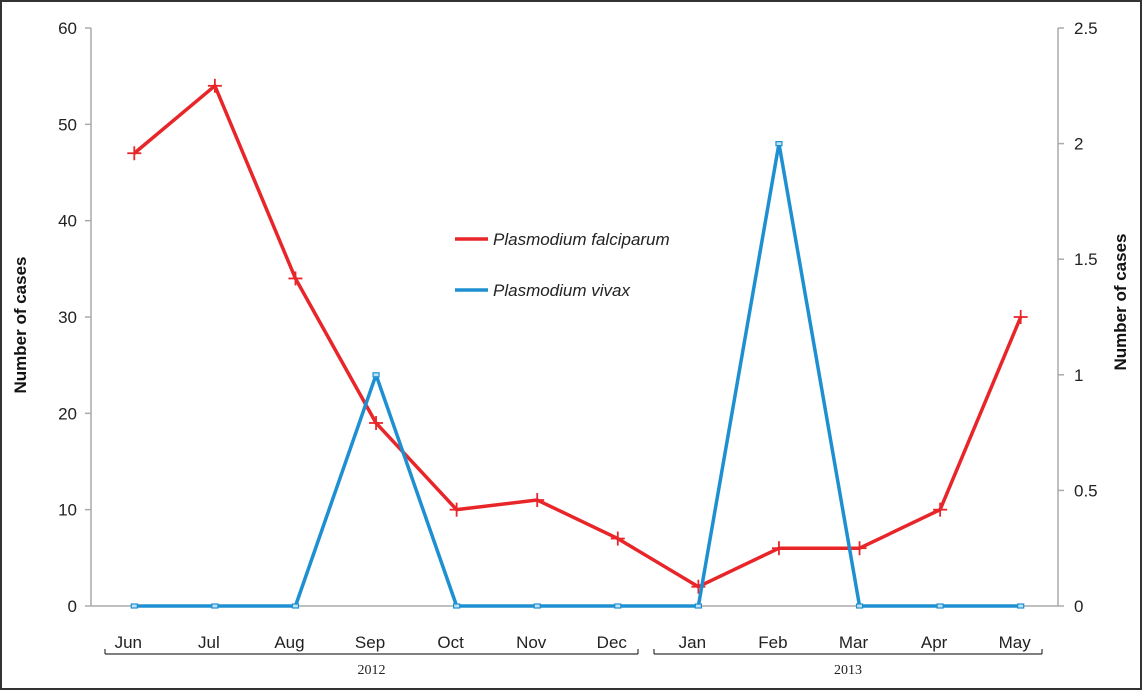 The height and width of the screenshot is (690, 1142). I want to click on left-y-tick-label: 20, so click(67, 413).